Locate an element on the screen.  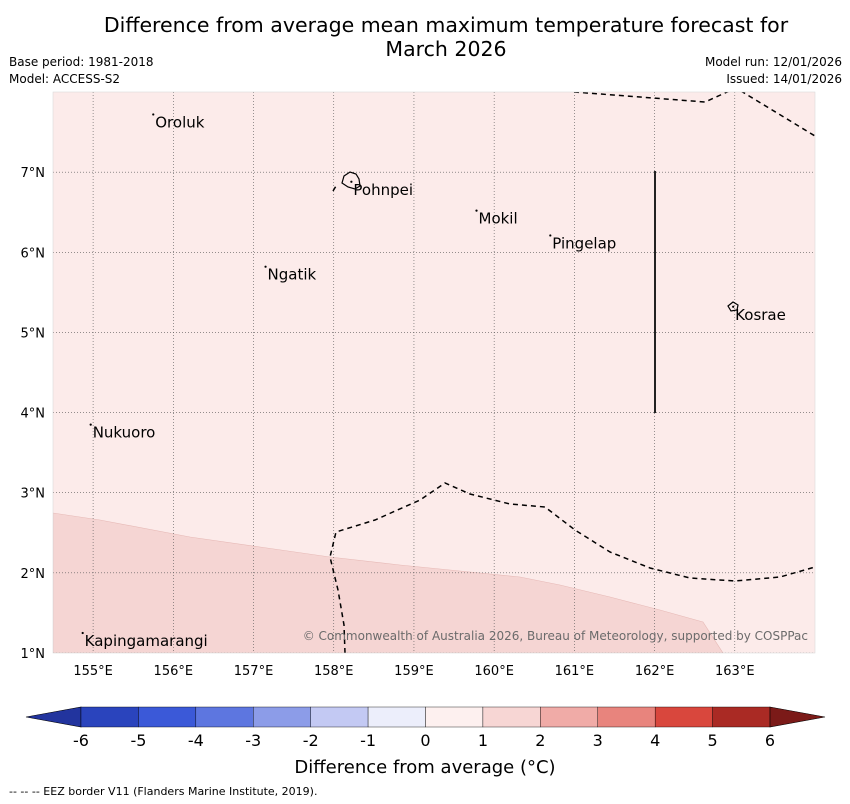
colorbar-tick-label: 1 is located at coordinates (483, 740).